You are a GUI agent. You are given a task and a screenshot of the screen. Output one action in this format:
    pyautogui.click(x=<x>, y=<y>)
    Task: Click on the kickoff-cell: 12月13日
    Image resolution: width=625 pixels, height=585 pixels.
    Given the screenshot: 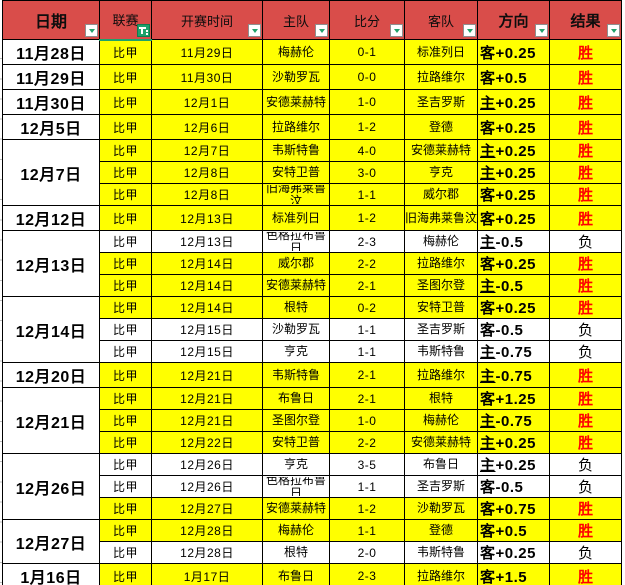 What is the action you would take?
    pyautogui.click(x=207, y=241)
    